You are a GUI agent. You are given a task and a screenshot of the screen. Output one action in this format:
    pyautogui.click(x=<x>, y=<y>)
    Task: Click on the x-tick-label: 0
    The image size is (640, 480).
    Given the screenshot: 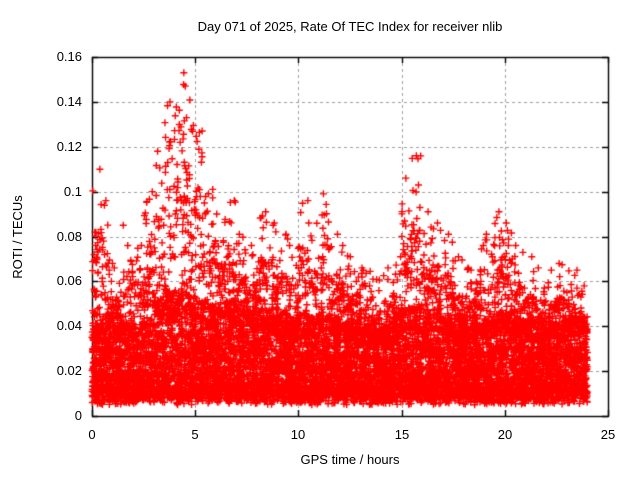 What is the action you would take?
    pyautogui.click(x=92, y=434)
    